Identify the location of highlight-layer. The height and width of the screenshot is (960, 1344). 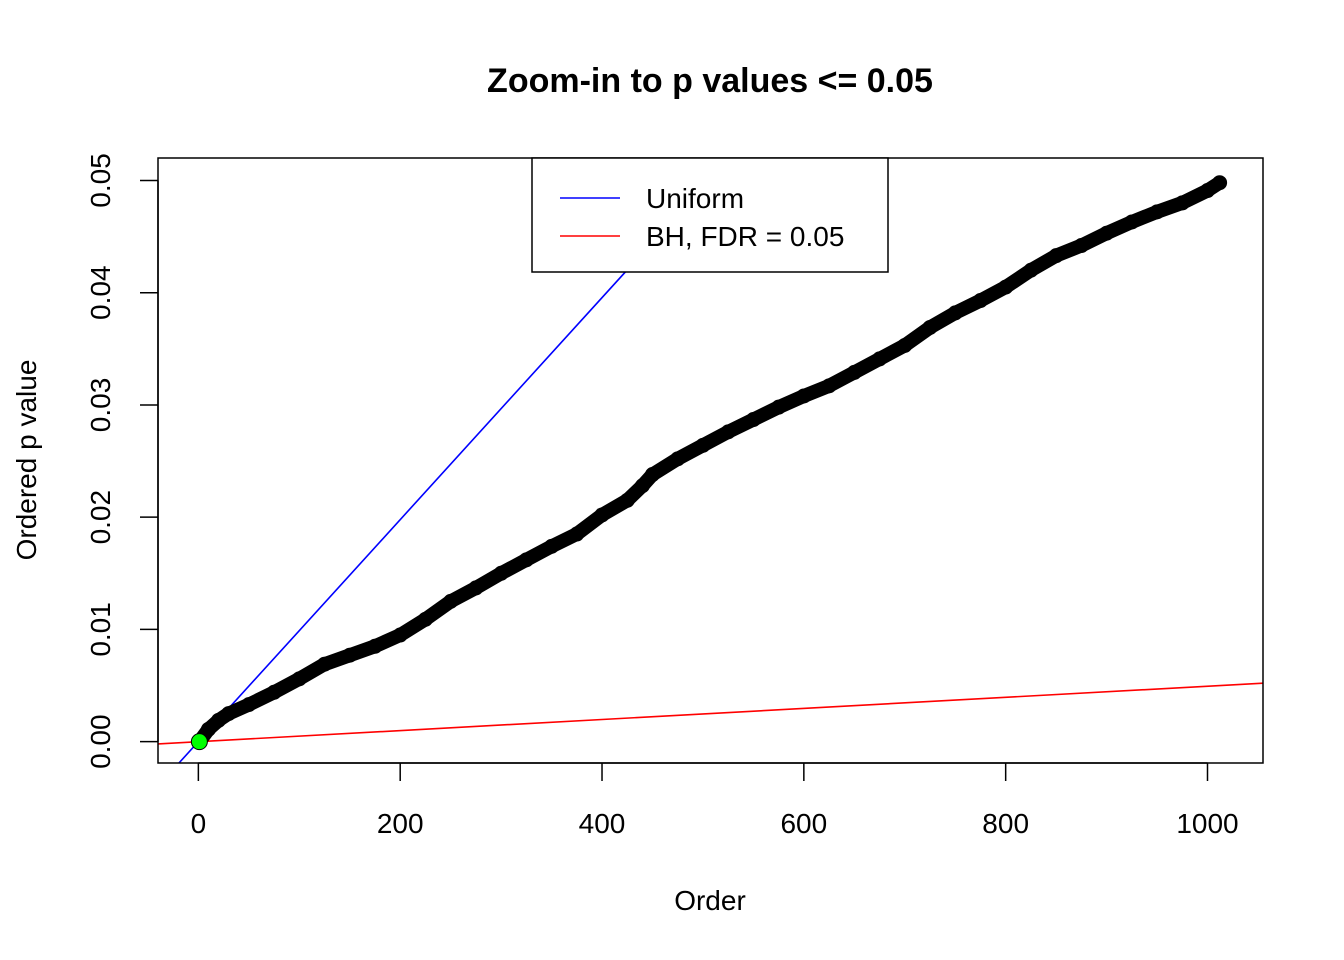
(199, 742).